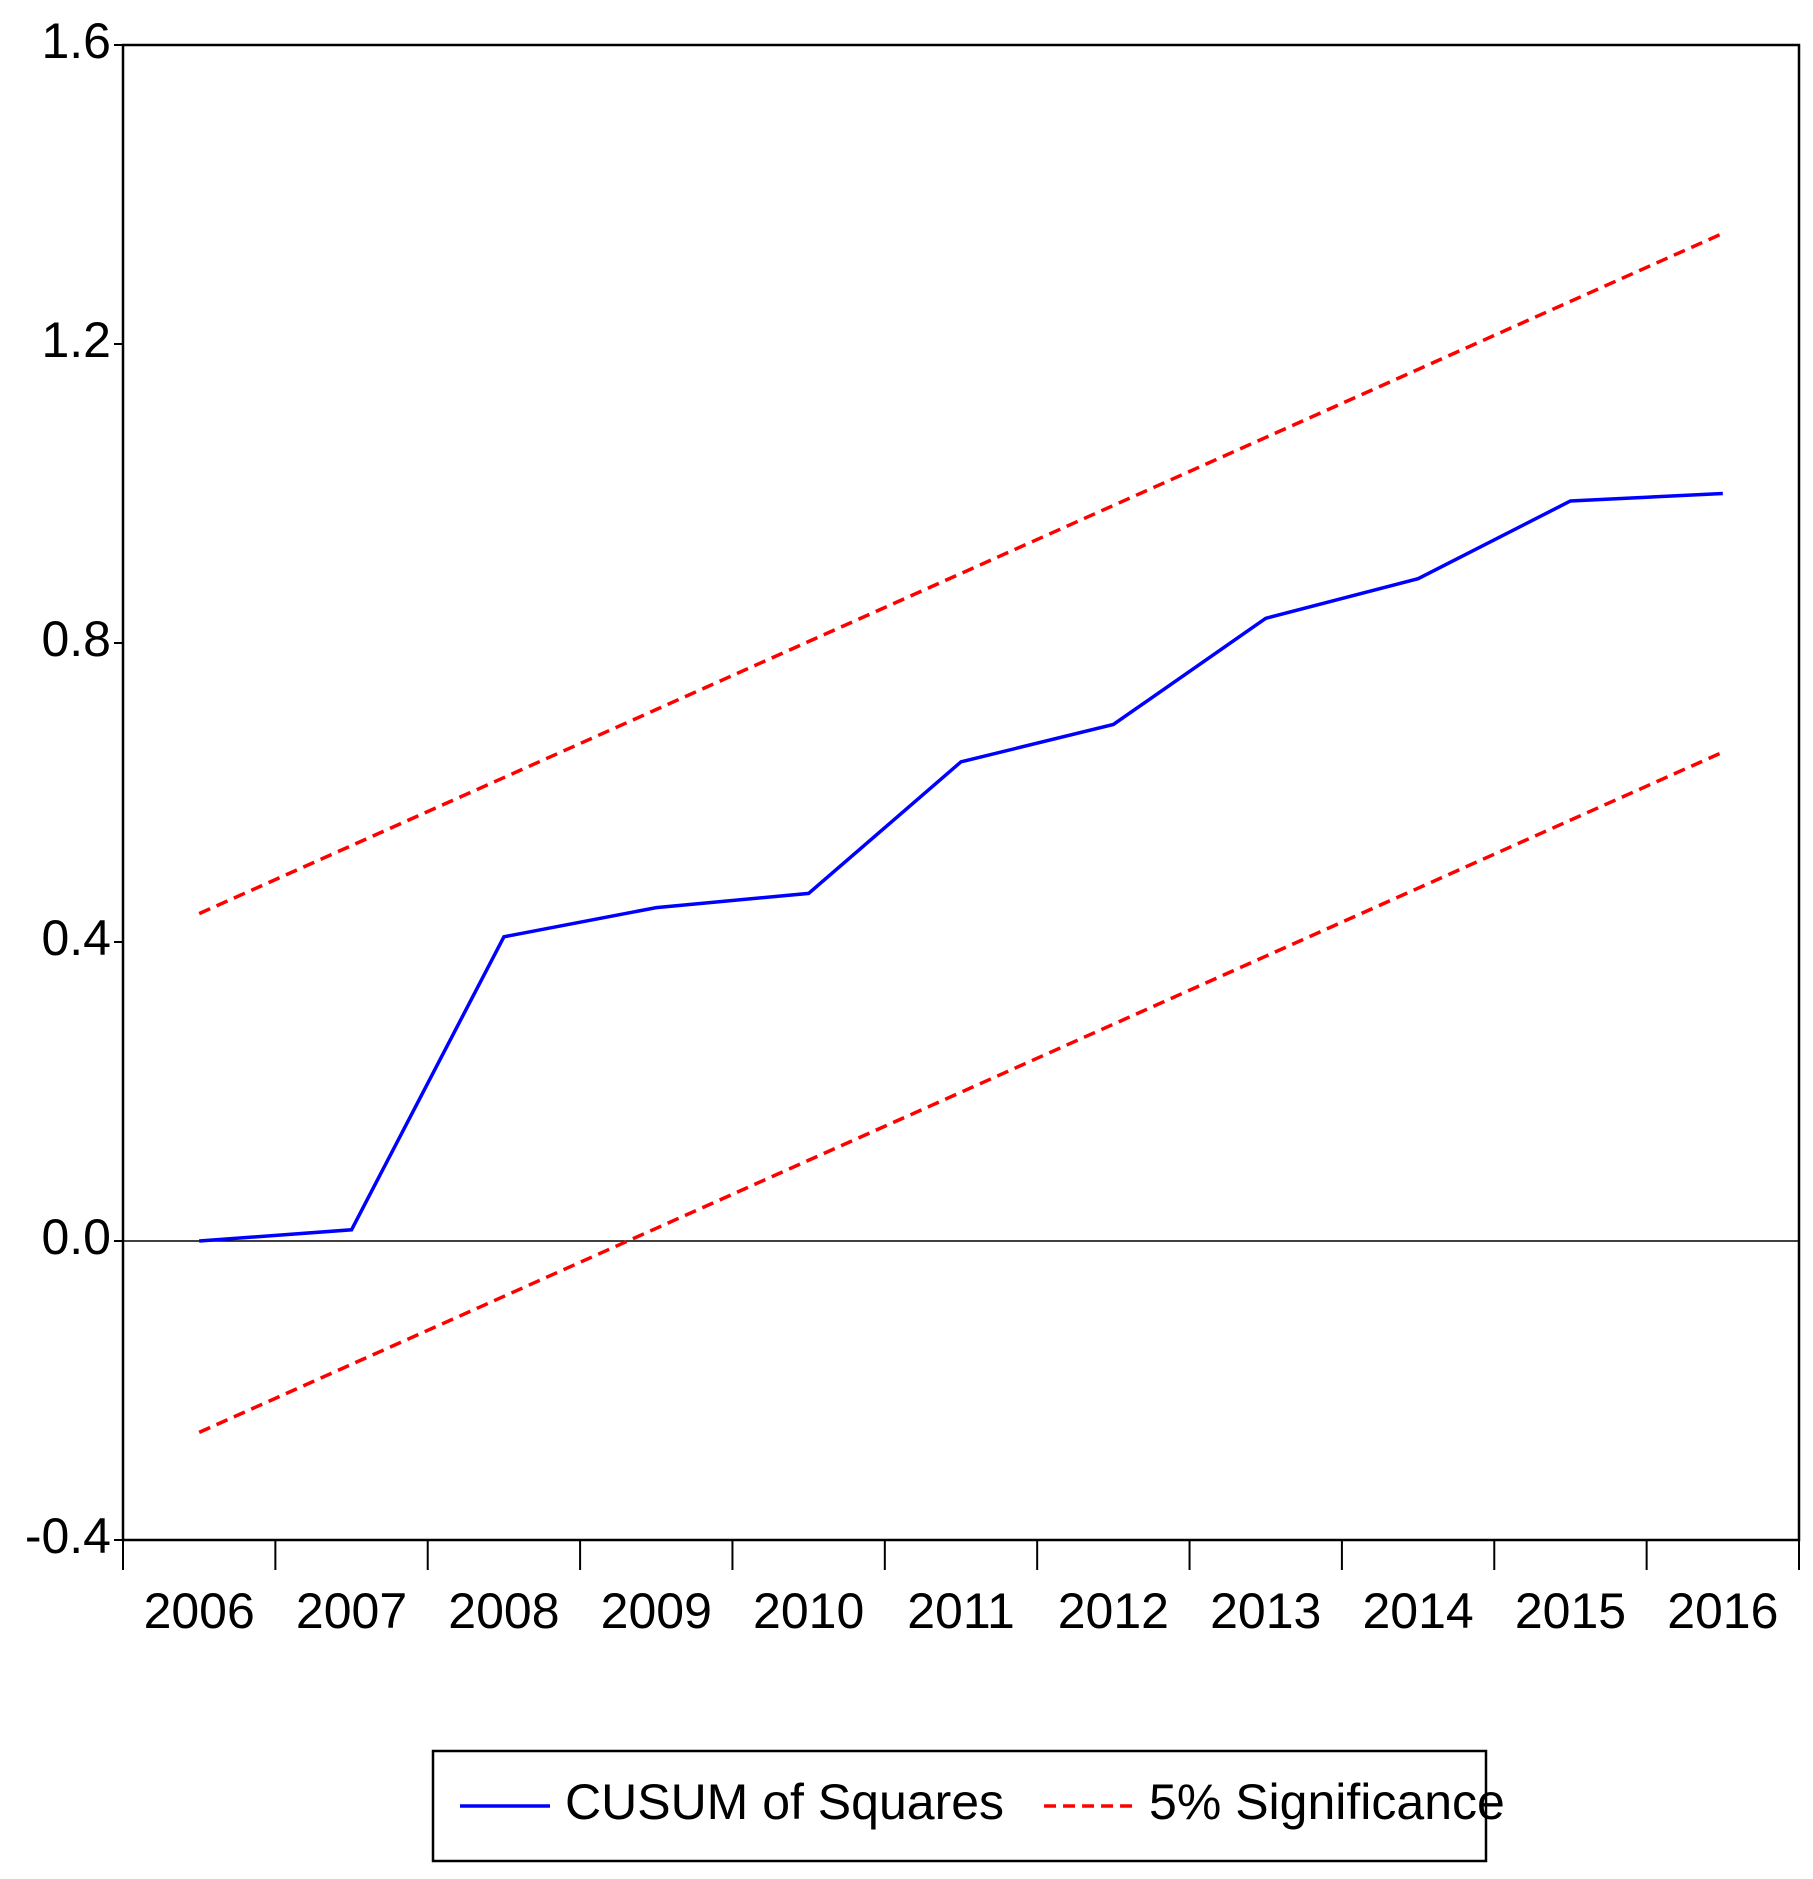  Describe the element at coordinates (503, 1611) in the screenshot. I see `x-tick-label: 2008` at that location.